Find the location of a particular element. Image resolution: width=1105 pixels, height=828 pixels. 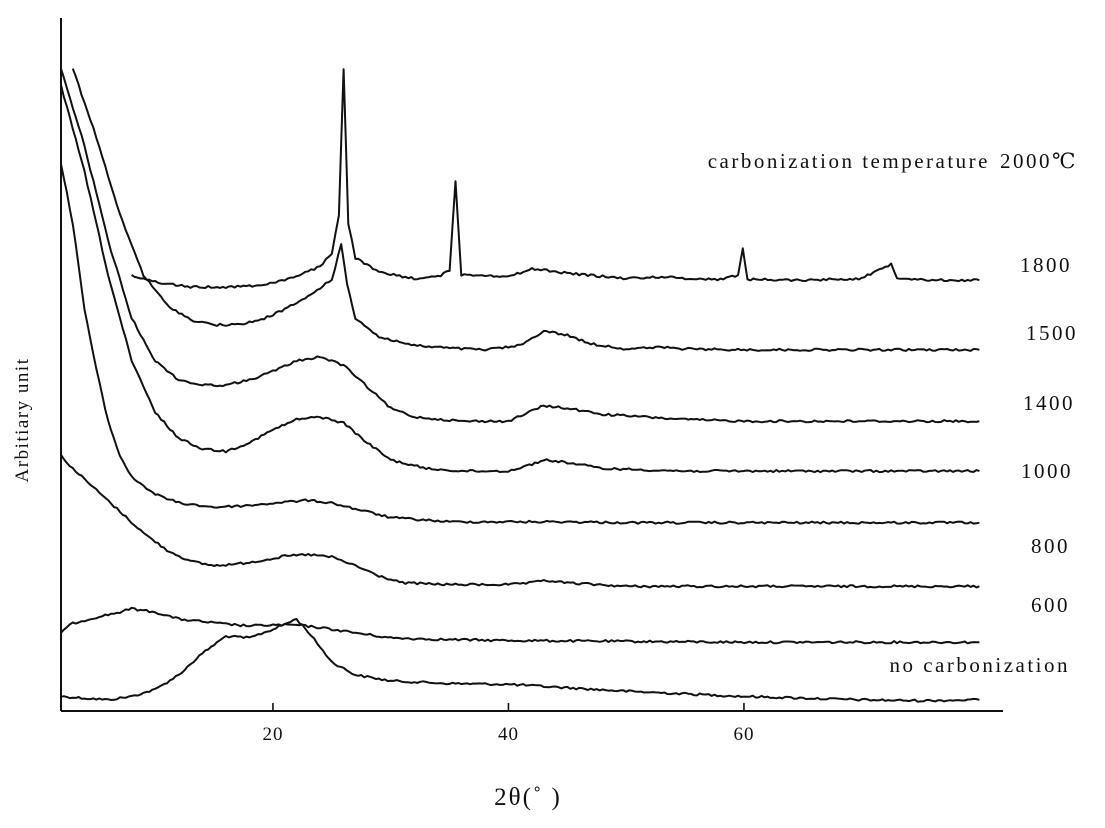

series-label: 1500 is located at coordinates (1052, 333).